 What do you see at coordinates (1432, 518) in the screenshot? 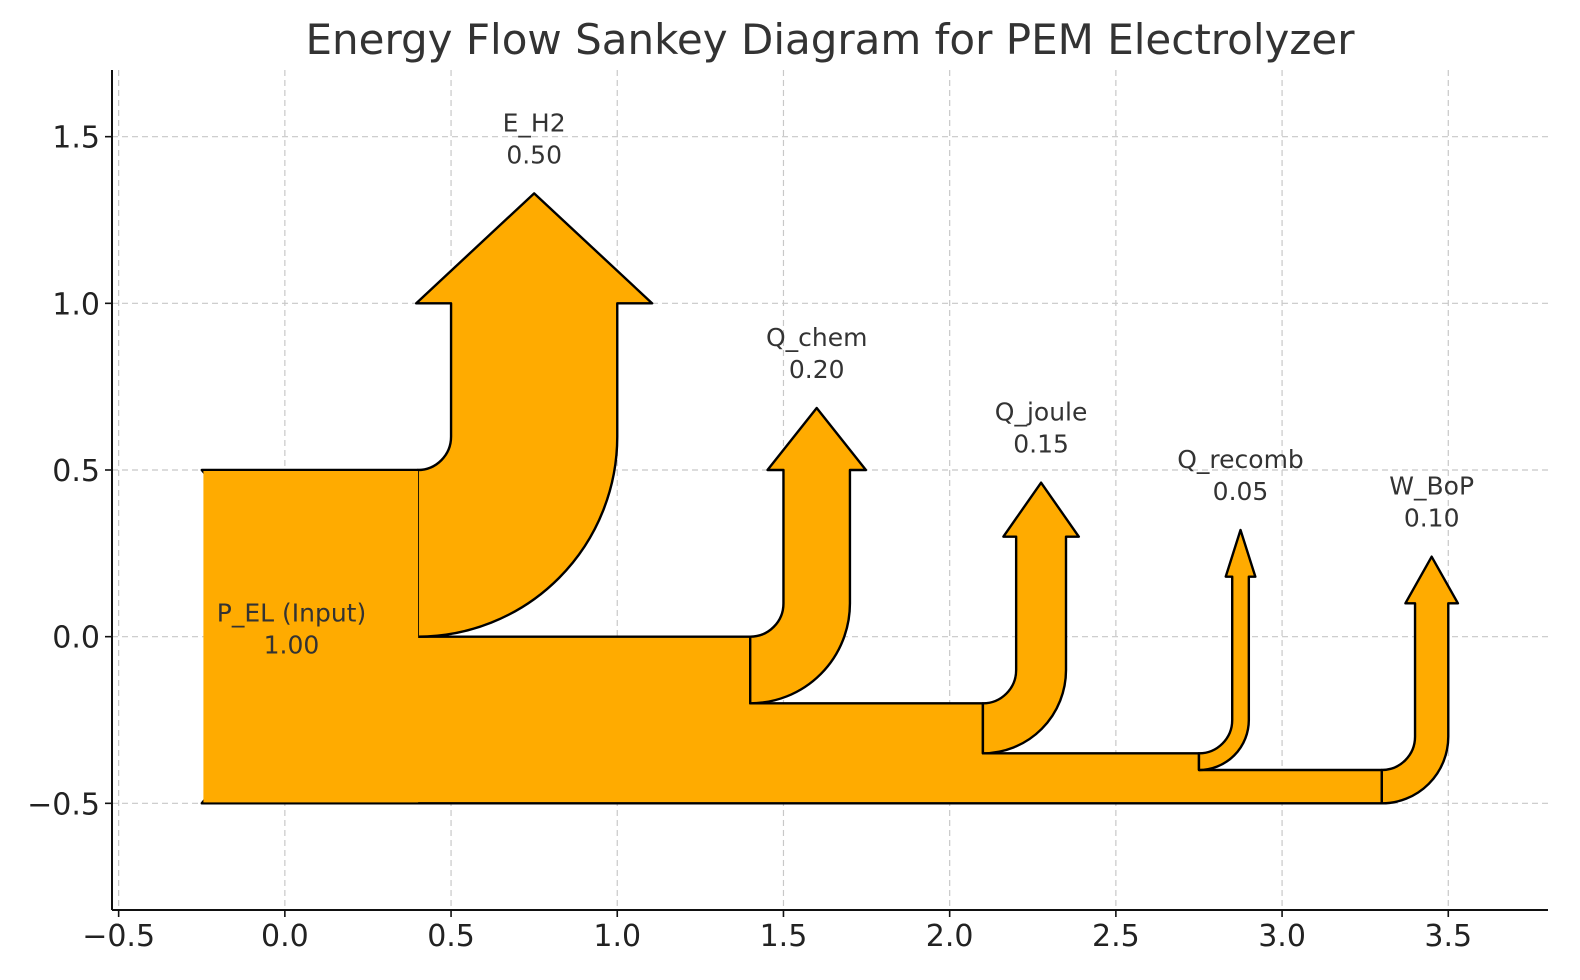
I see `output-w-bop-value-label: 0.10` at bounding box center [1432, 518].